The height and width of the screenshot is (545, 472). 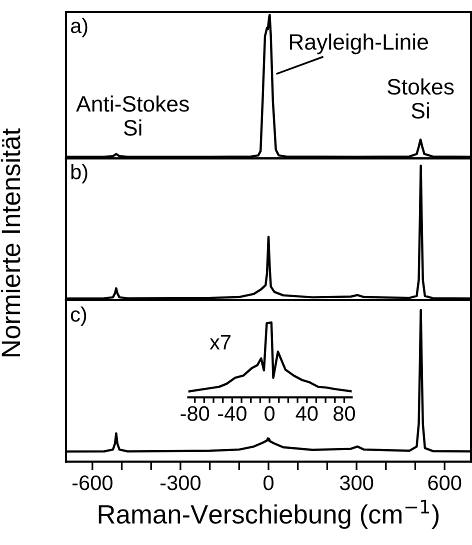 I want to click on annotation: Stokes Si, so click(x=421, y=98).